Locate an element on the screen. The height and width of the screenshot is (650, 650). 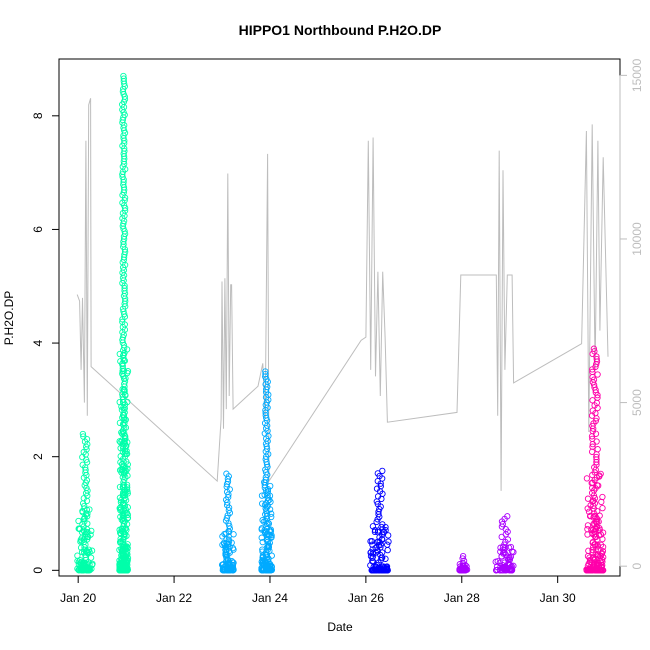
y2-tick-label: 0 is located at coordinates (637, 566).